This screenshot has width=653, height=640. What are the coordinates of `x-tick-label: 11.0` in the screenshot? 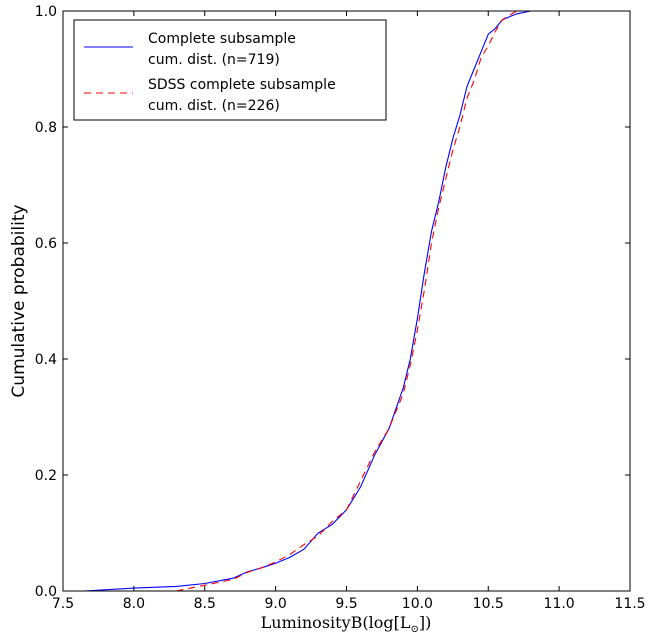 It's located at (559, 604).